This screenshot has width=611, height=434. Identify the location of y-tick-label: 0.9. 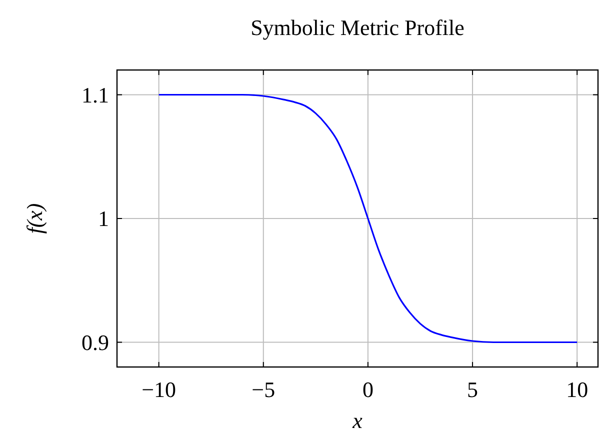
(95, 342).